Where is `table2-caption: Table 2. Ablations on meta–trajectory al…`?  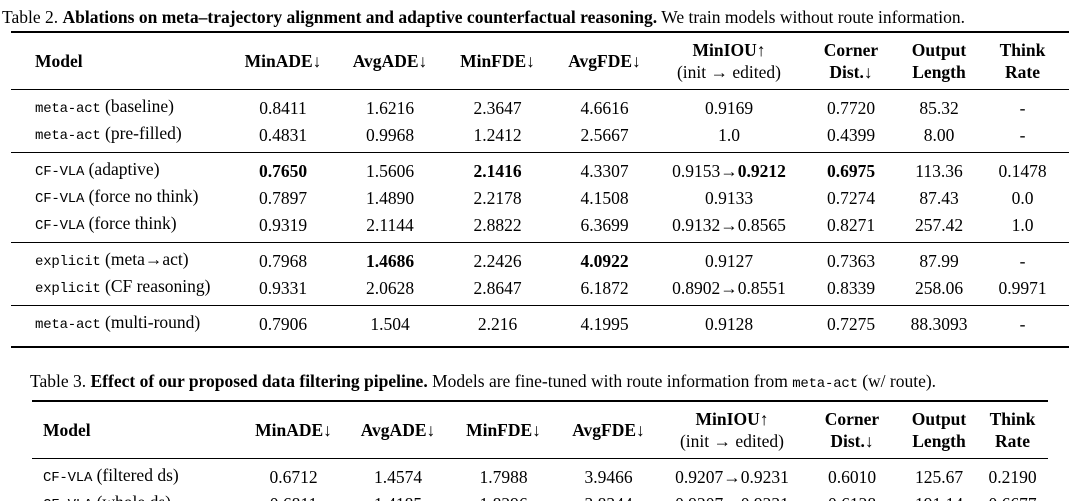 table2-caption: Table 2. Ablations on meta–trajectory al… is located at coordinates (541, 17).